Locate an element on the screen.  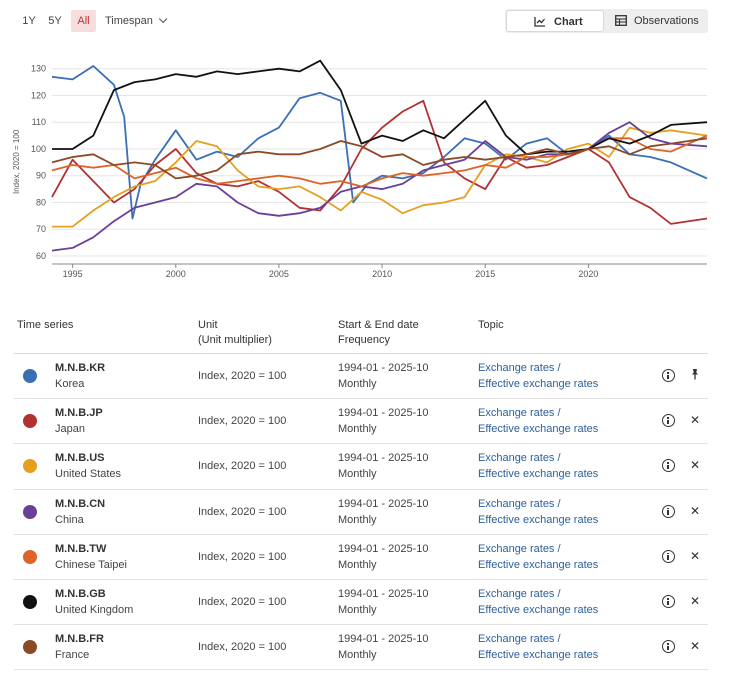
toolbar: 1Y 5Y All Timespan is located at coordinates (370, 21).